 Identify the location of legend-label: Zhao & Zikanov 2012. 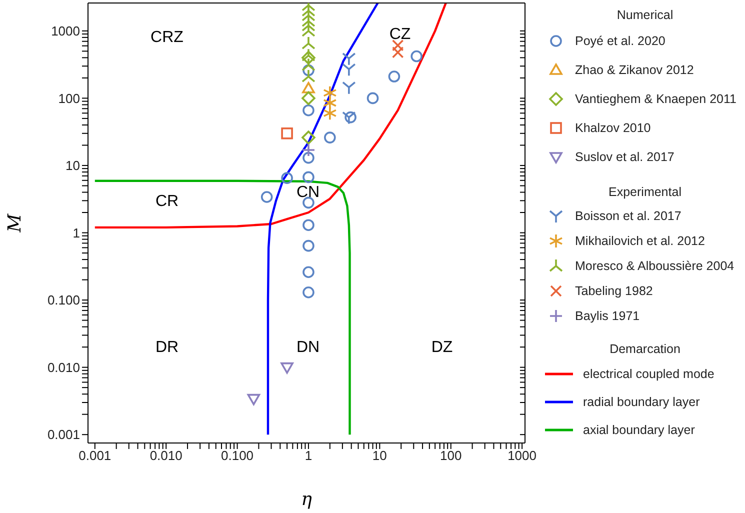
(634, 69).